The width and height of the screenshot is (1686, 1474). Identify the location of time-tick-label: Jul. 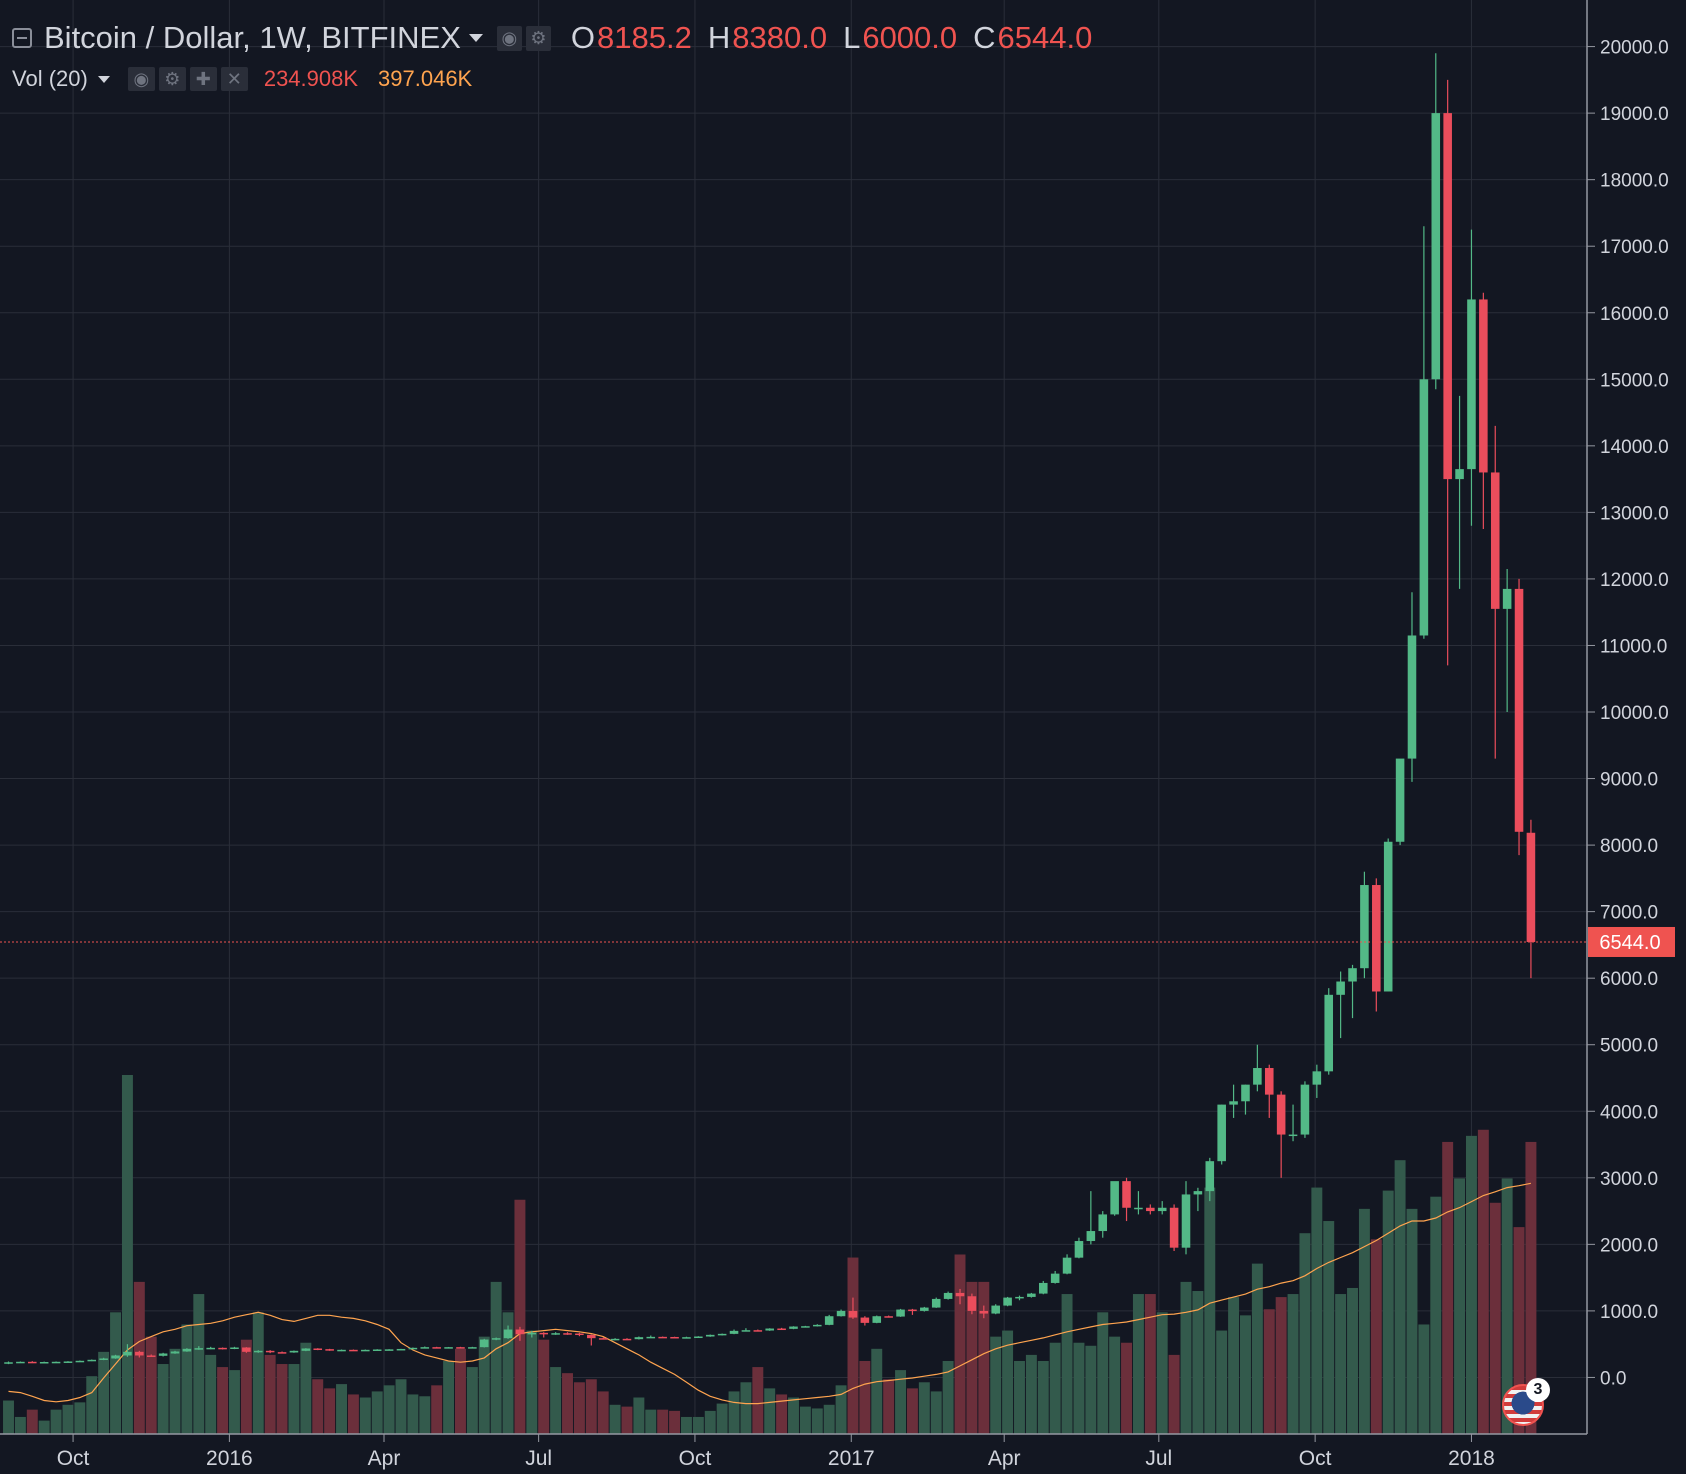
(538, 1458).